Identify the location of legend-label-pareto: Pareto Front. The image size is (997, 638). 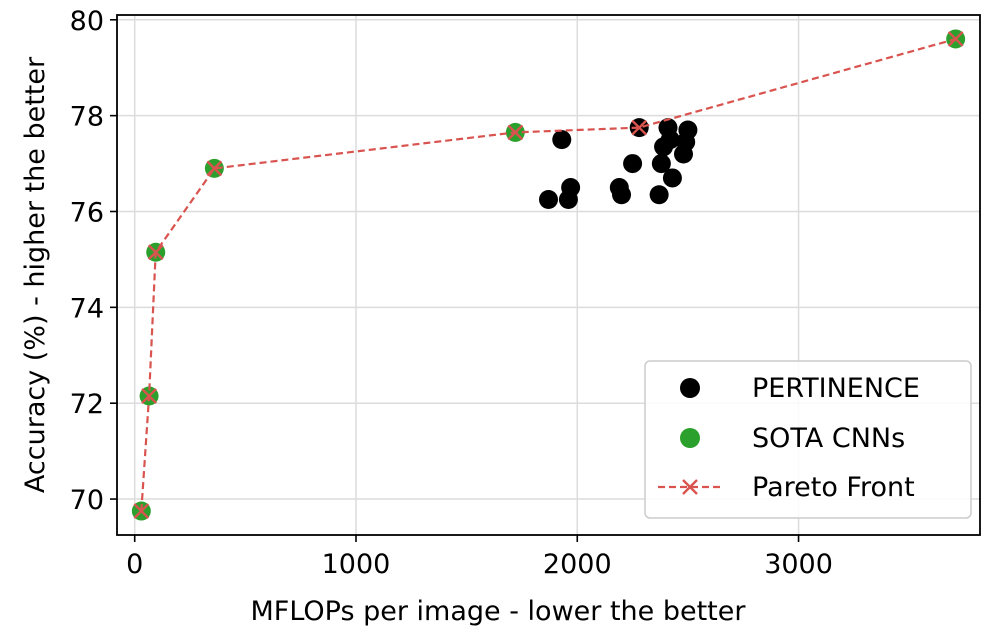
(833, 487).